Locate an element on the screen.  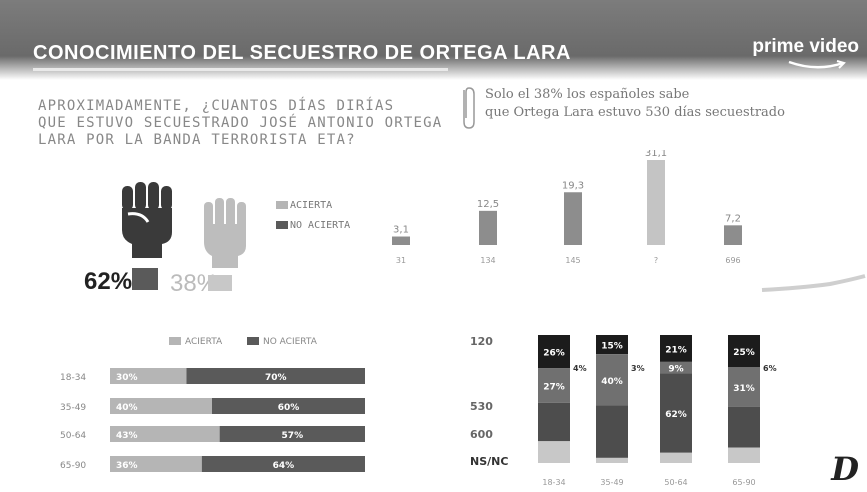
segment-value-label: 26% is located at coordinates (554, 354).